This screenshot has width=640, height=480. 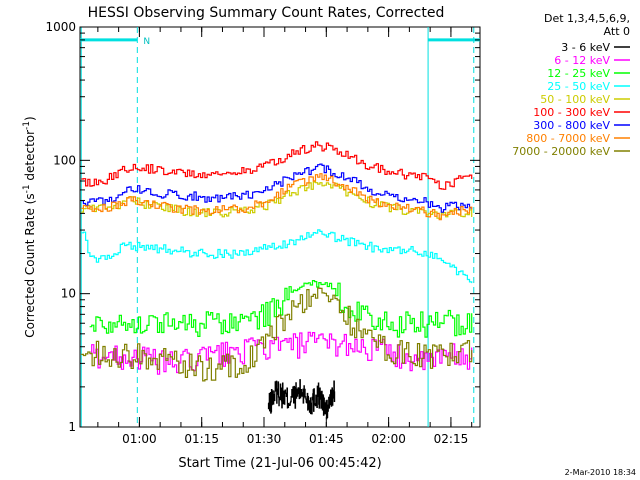 What do you see at coordinates (451, 439) in the screenshot?
I see `x-tick-label: 02:15` at bounding box center [451, 439].